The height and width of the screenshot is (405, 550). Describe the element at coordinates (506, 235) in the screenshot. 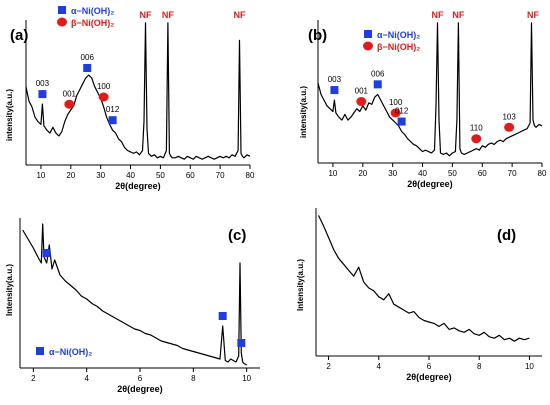

I see `panel-label: (d)` at that location.